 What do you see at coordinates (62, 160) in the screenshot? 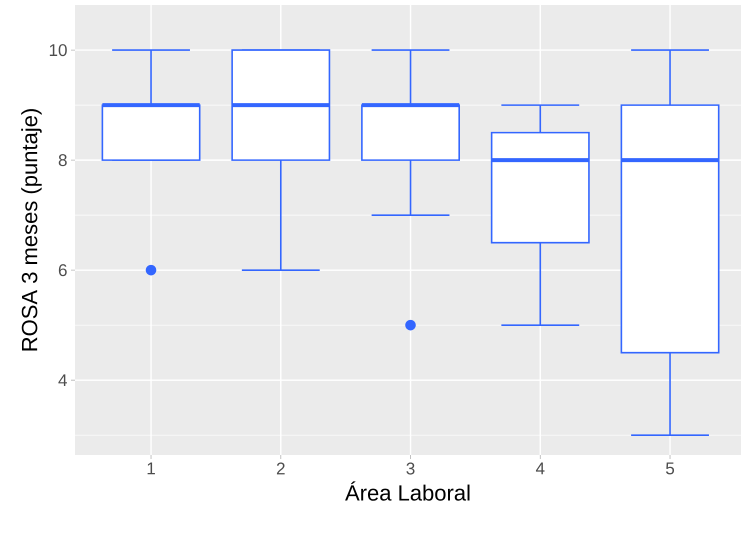
I see `y-tick-label: 8` at bounding box center [62, 160].